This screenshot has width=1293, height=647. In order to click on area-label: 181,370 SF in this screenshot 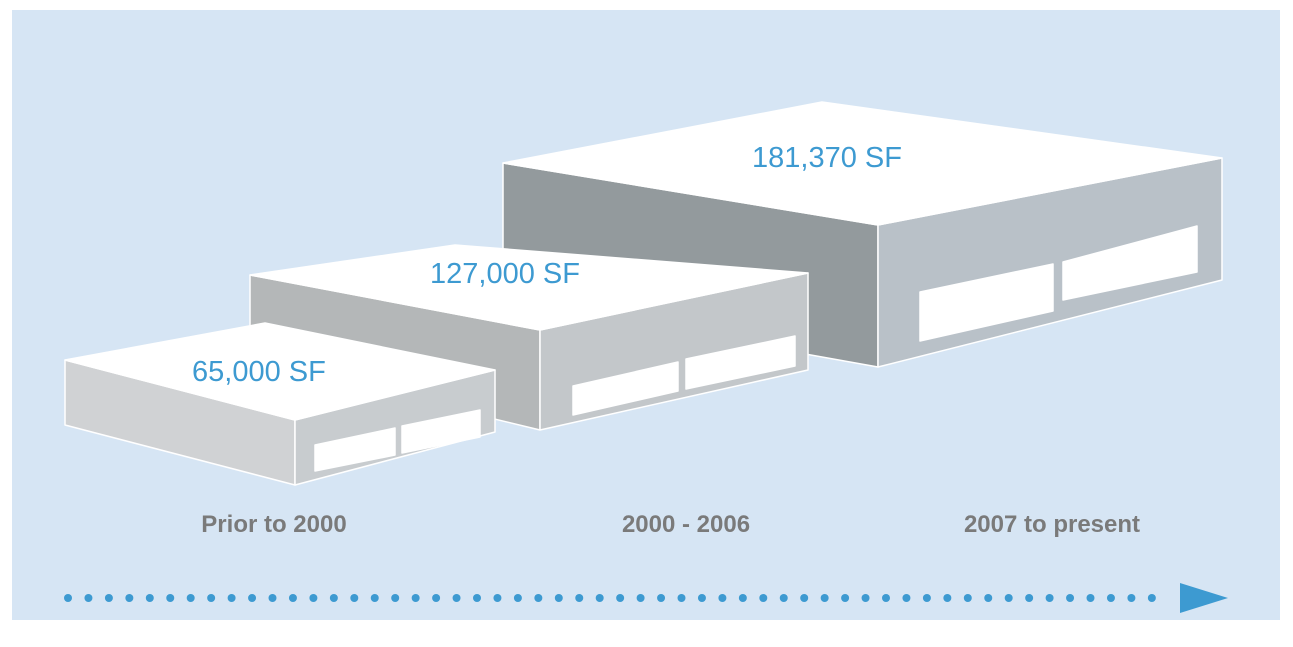, I will do `click(827, 158)`.